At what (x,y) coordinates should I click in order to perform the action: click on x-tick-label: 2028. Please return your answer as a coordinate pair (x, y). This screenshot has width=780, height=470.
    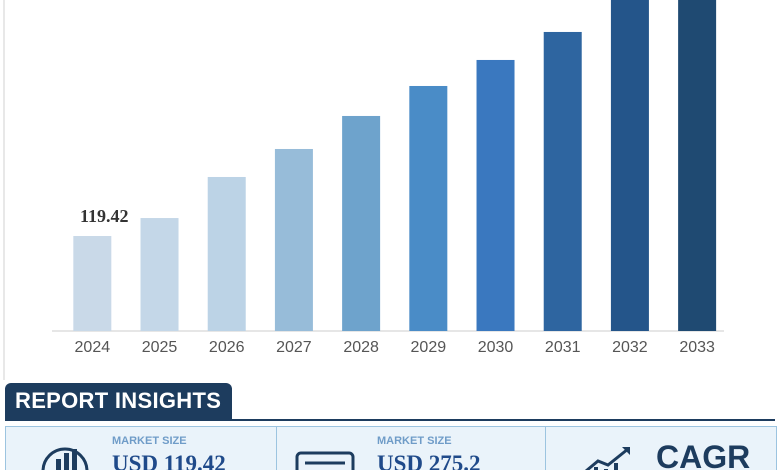
    Looking at the image, I should click on (361, 347).